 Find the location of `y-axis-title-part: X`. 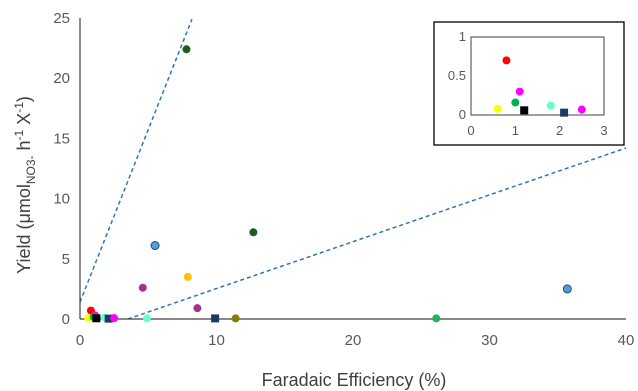

y-axis-title-part: X is located at coordinates (24, 121).